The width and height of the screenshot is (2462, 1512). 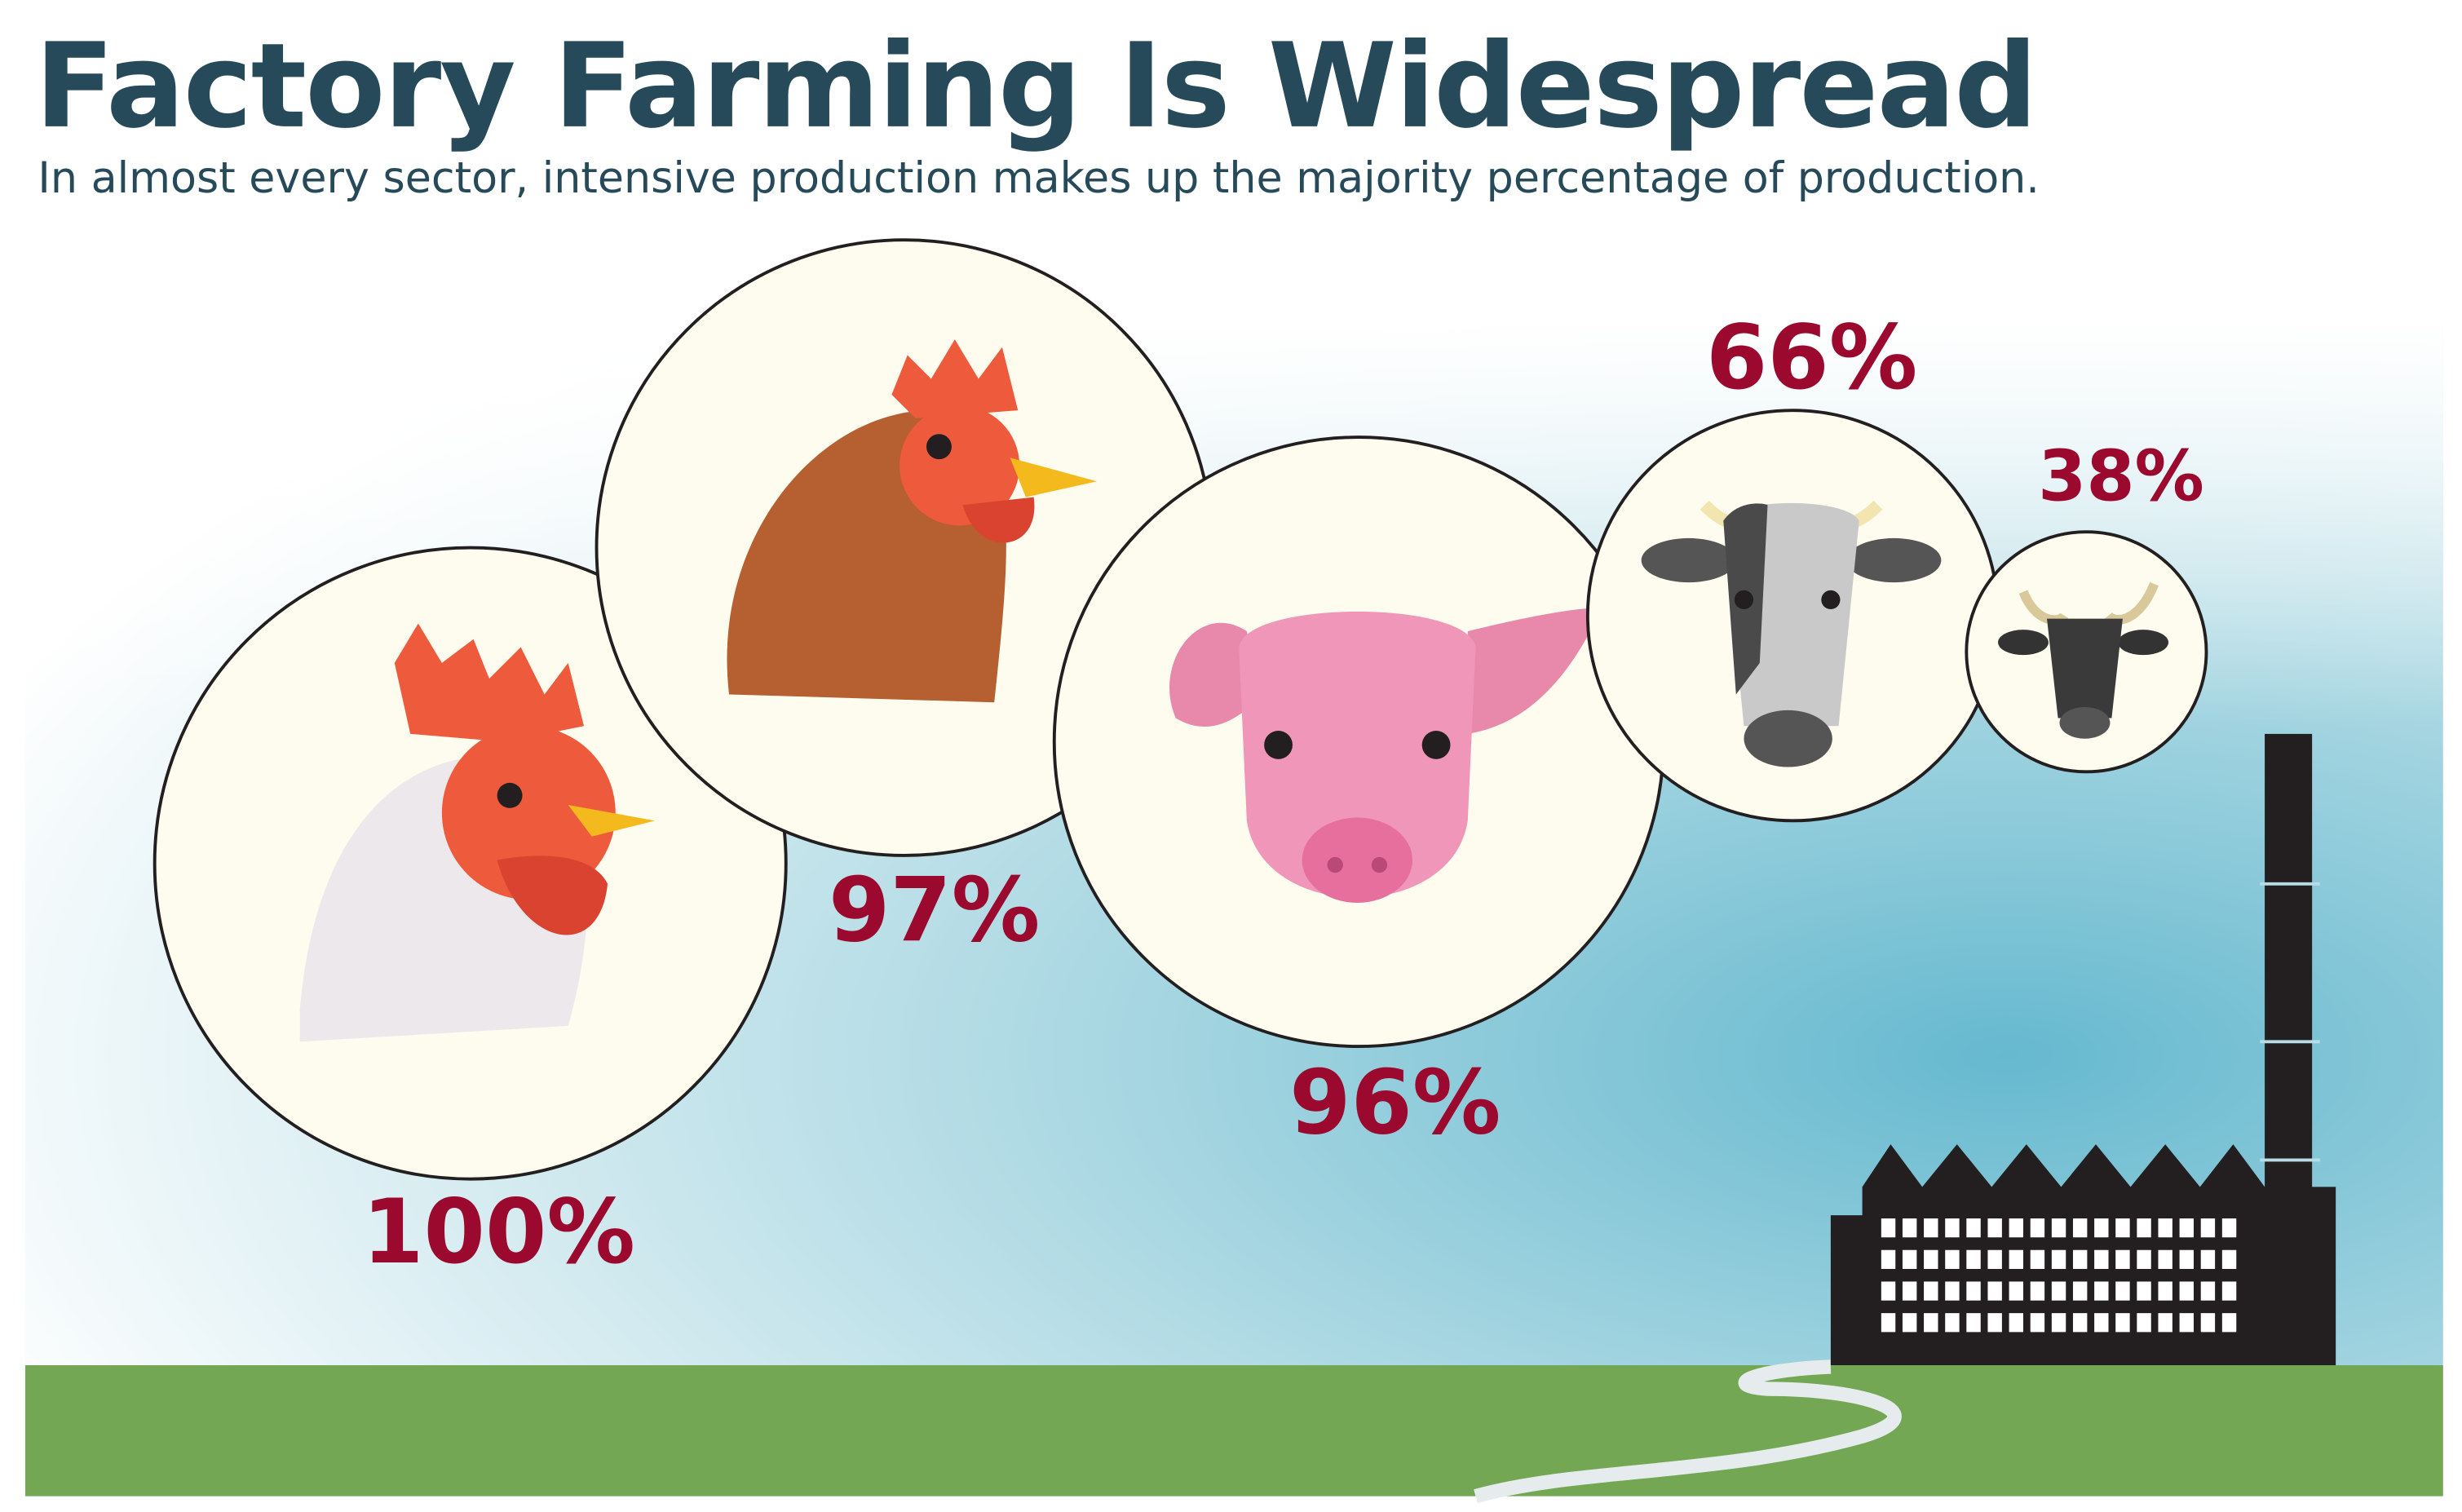 I want to click on title: Factory Farming Is Widespread, so click(x=1036, y=86).